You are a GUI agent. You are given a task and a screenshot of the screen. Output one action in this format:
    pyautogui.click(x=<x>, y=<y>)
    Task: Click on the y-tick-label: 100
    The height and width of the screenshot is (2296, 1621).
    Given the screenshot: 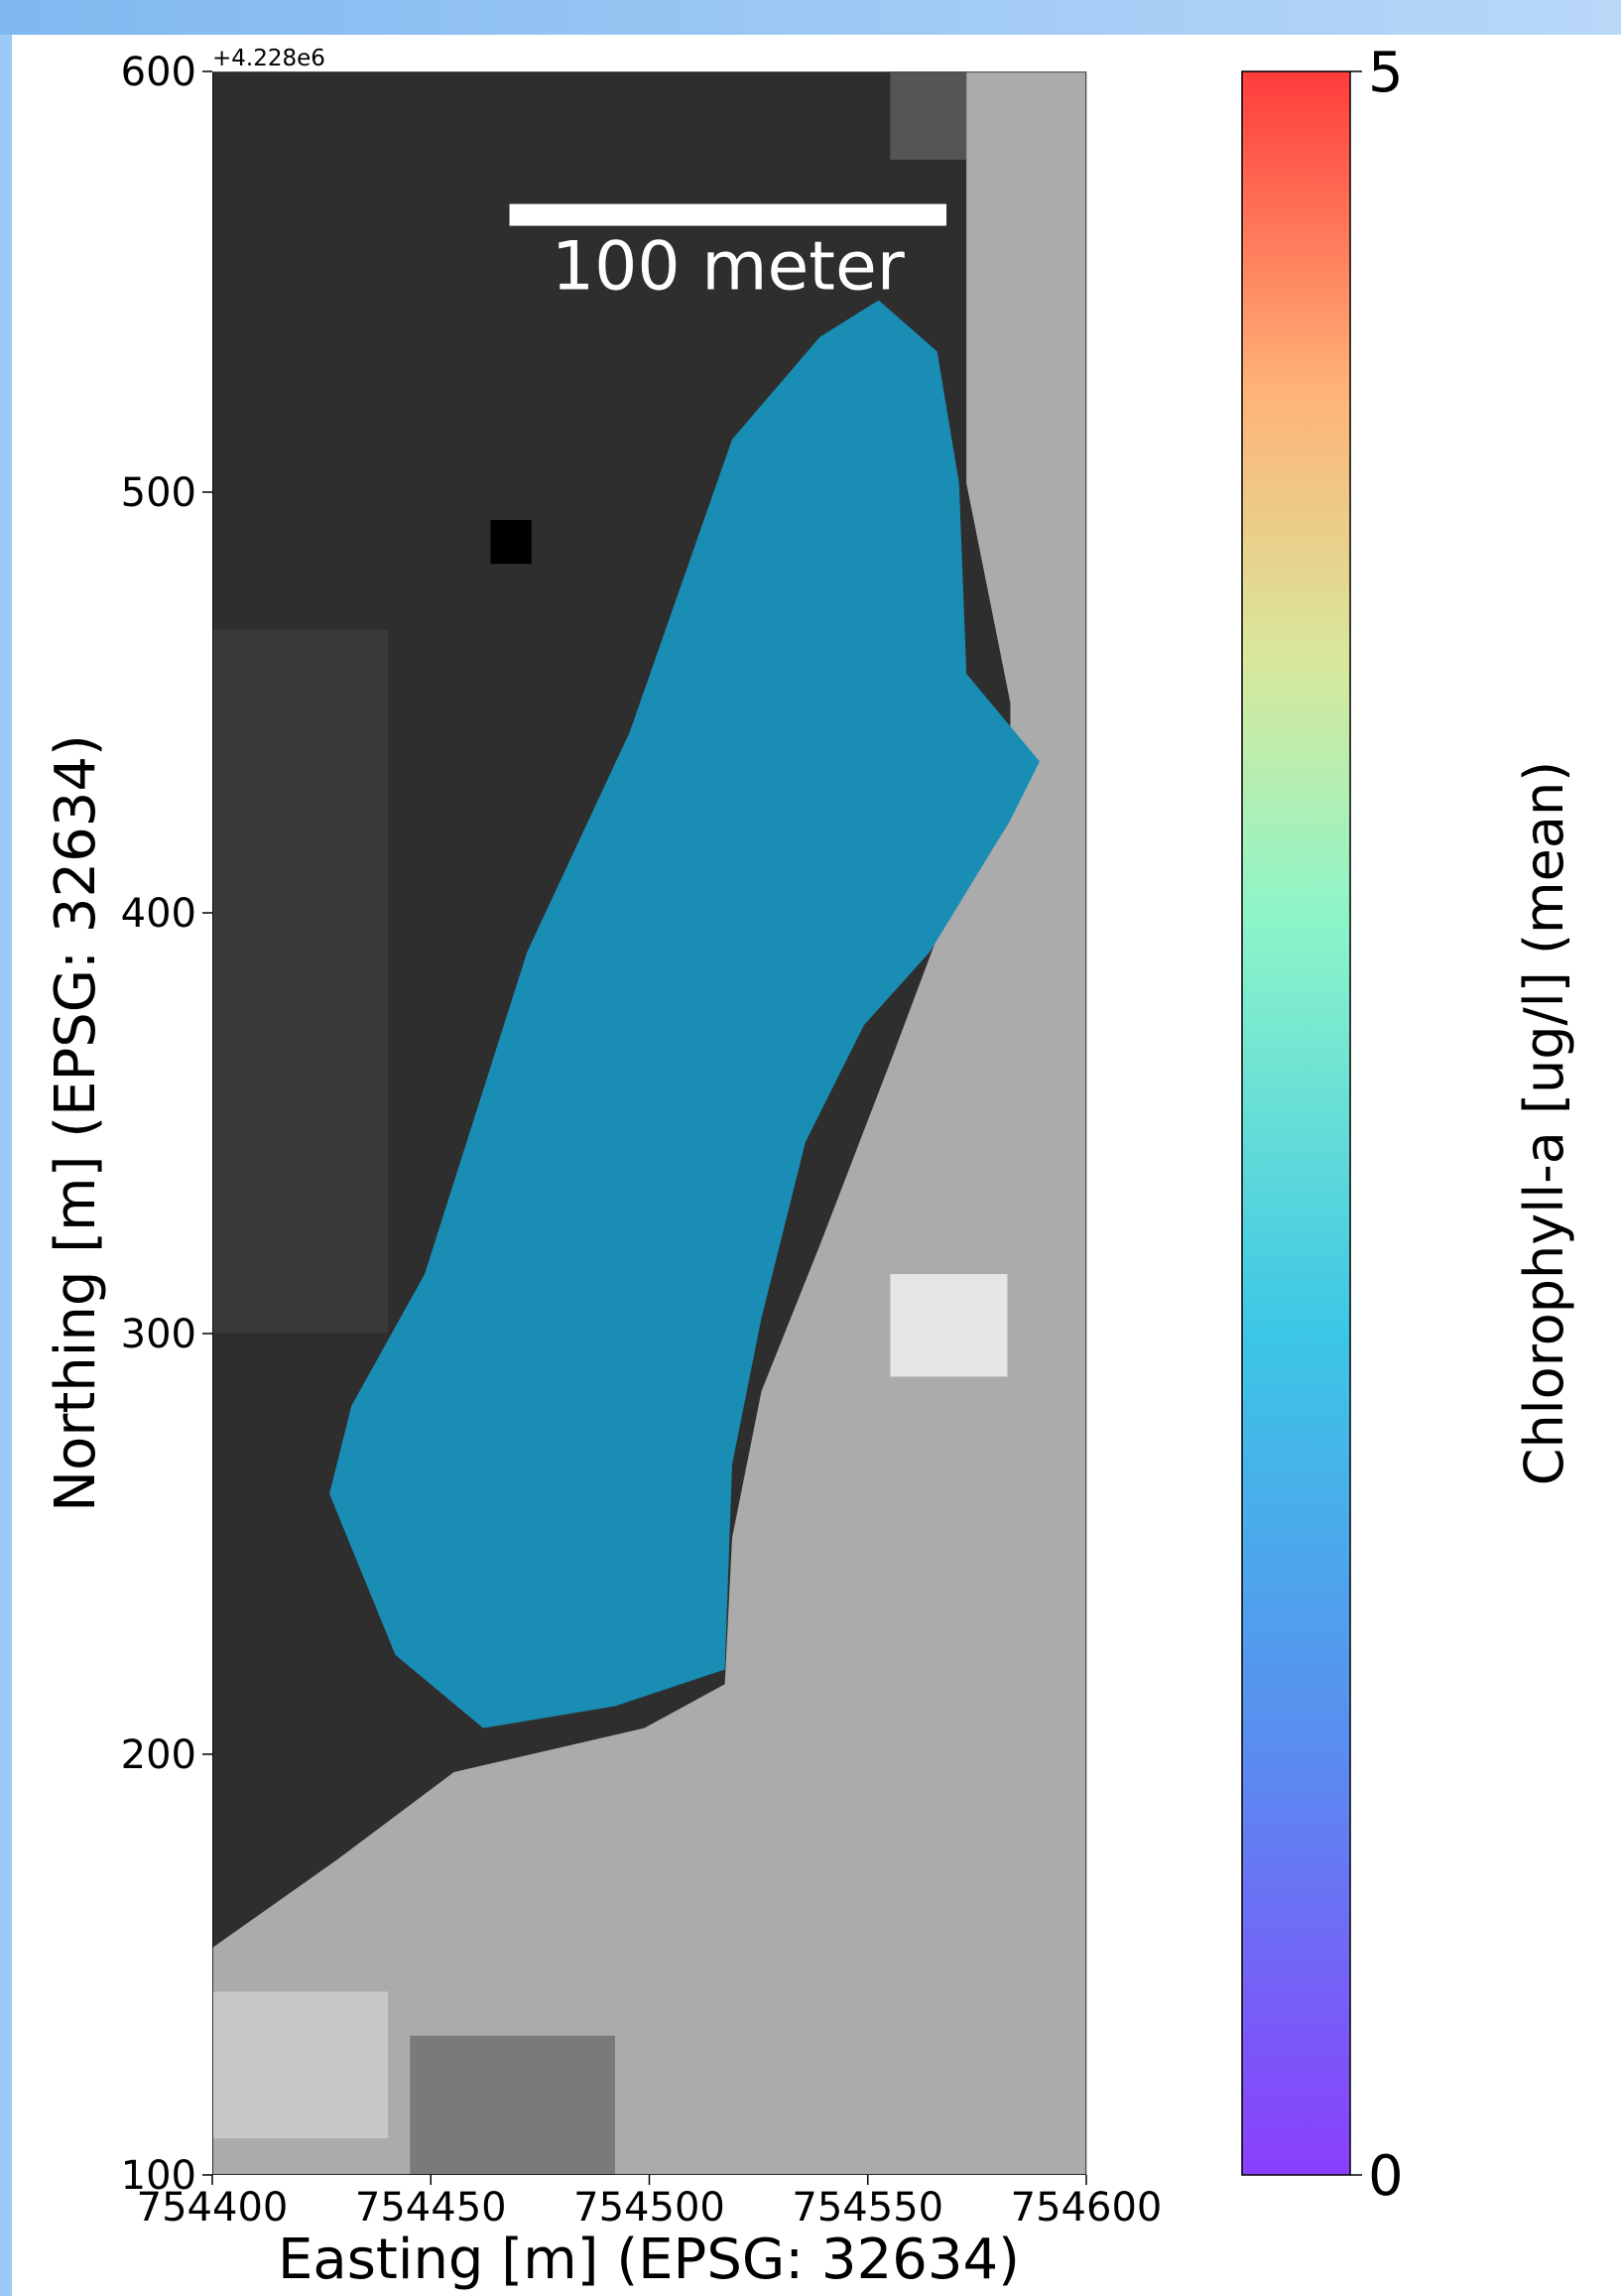 What is the action you would take?
    pyautogui.click(x=158, y=2176)
    